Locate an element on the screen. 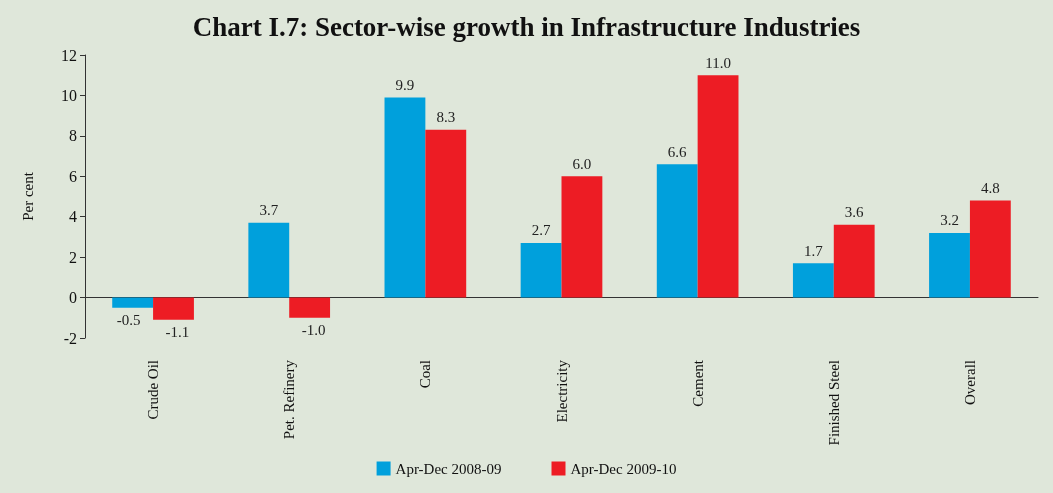 Image resolution: width=1053 pixels, height=493 pixels. y-axis-title: Per cent is located at coordinates (27, 196).